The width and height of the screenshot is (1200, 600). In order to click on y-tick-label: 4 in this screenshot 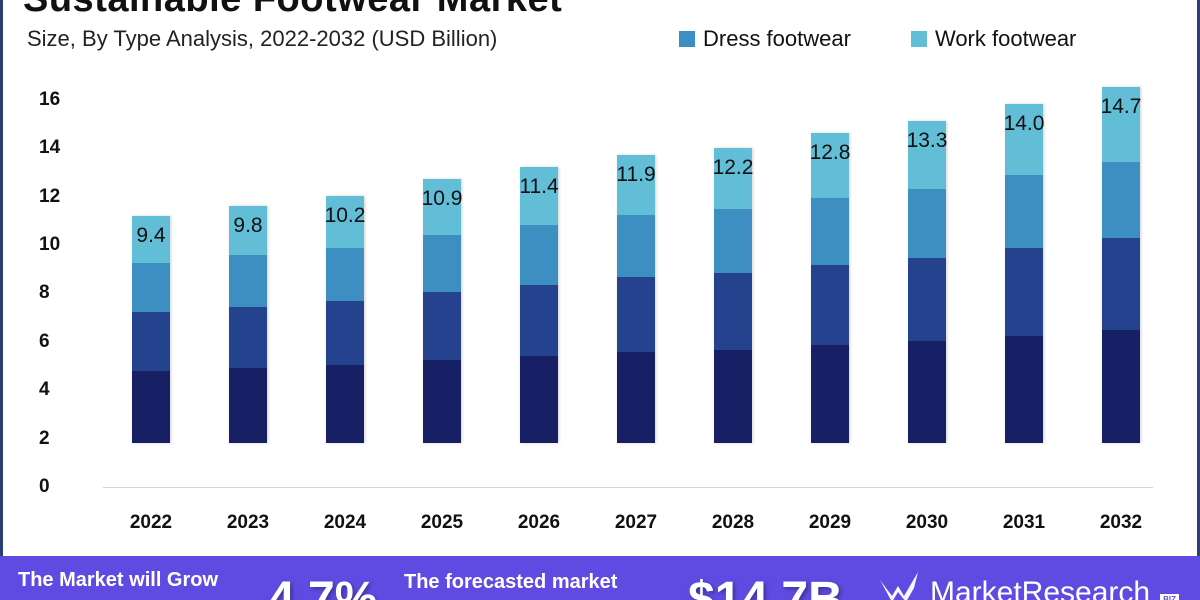, I will do `click(44, 390)`.